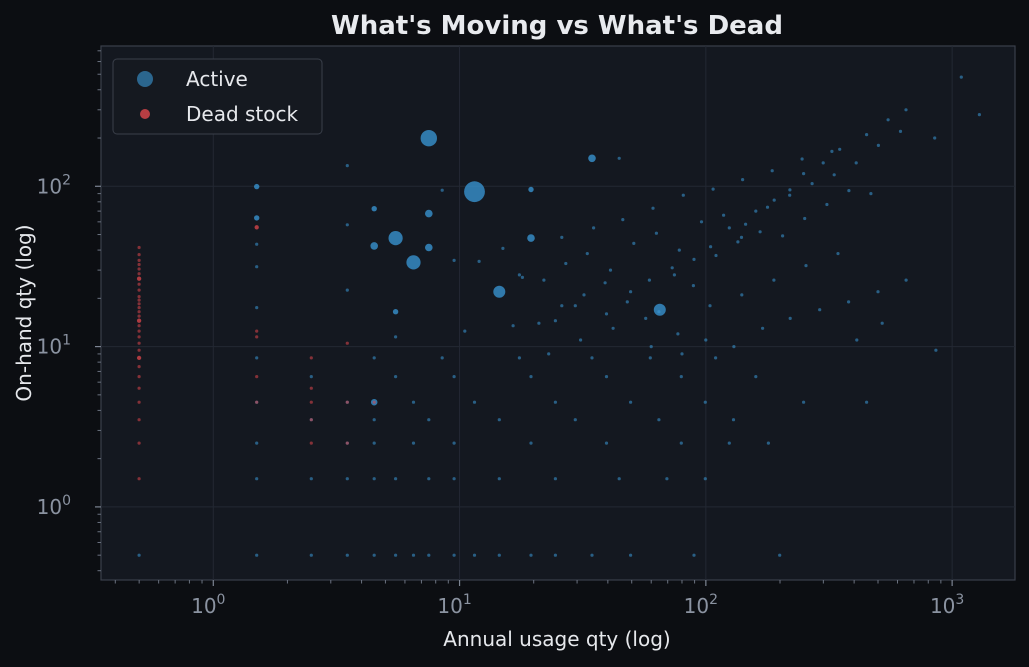 The width and height of the screenshot is (1029, 667). Describe the element at coordinates (713, 600) in the screenshot. I see `x-tick-exponent: 2` at that location.